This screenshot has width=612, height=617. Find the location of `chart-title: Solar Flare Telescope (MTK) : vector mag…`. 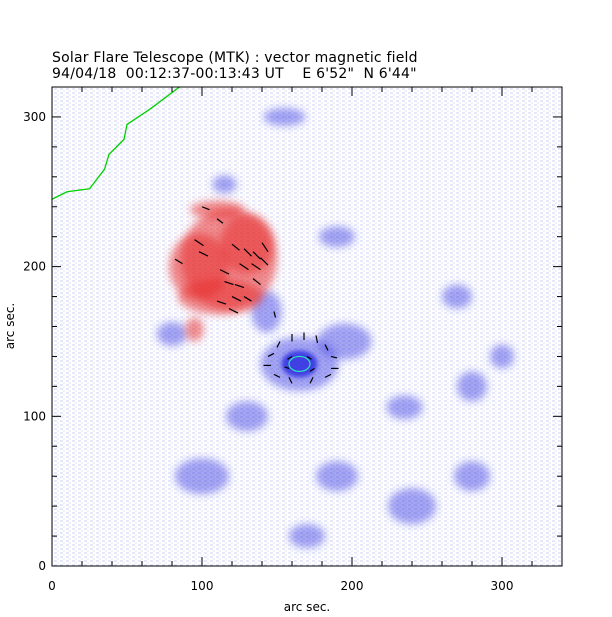

chart-title: Solar Flare Telescope (MTK) : vector mag… is located at coordinates (235, 58).